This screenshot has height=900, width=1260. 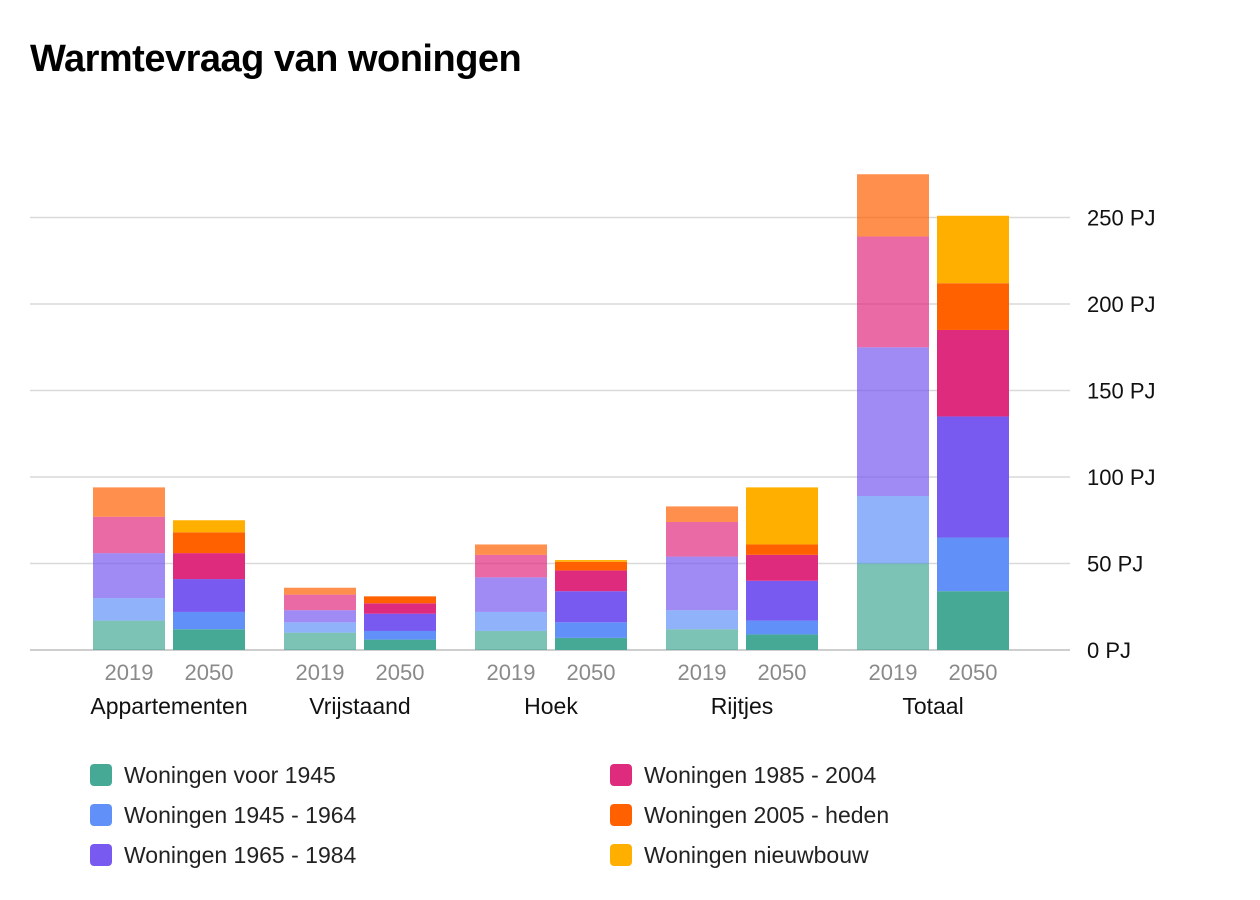 What do you see at coordinates (240, 814) in the screenshot?
I see `legend-label: Woningen 1945 - 1964` at bounding box center [240, 814].